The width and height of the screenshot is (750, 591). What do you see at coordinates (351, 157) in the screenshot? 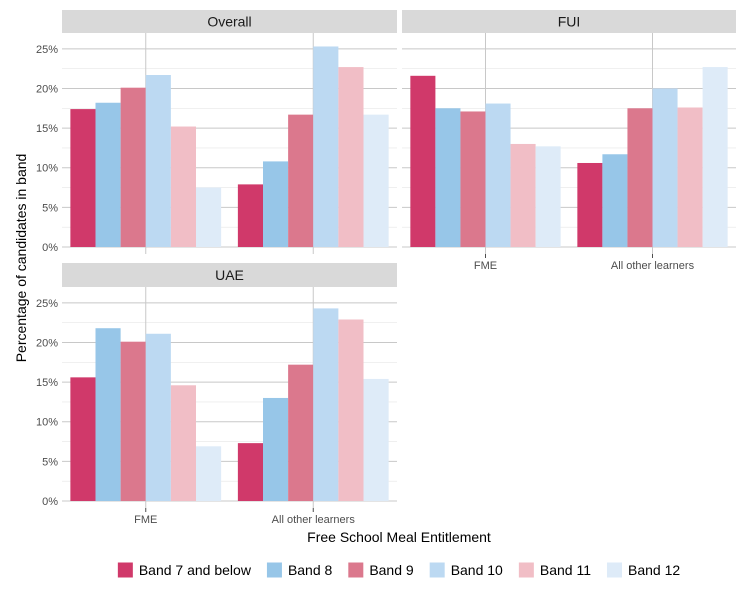
I see `bar-overall-c1-s4` at bounding box center [351, 157].